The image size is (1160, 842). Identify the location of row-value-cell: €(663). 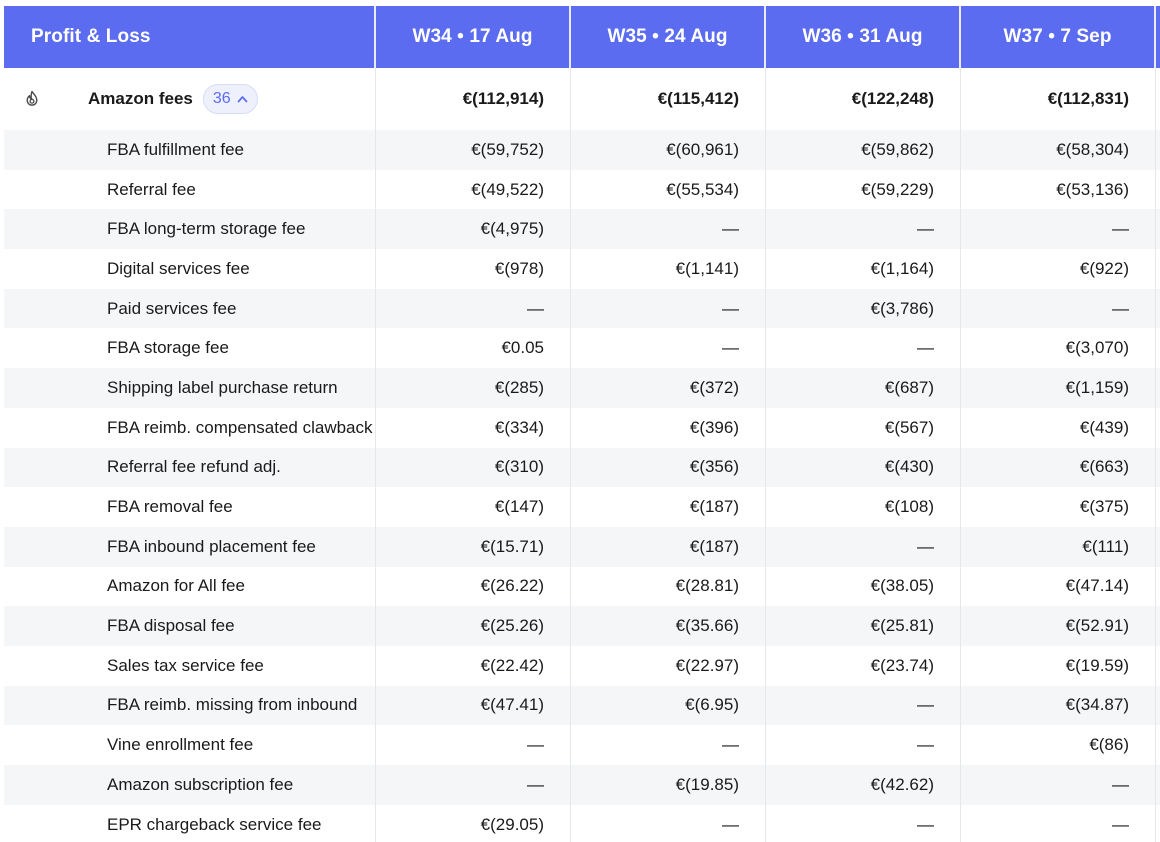
(1058, 467).